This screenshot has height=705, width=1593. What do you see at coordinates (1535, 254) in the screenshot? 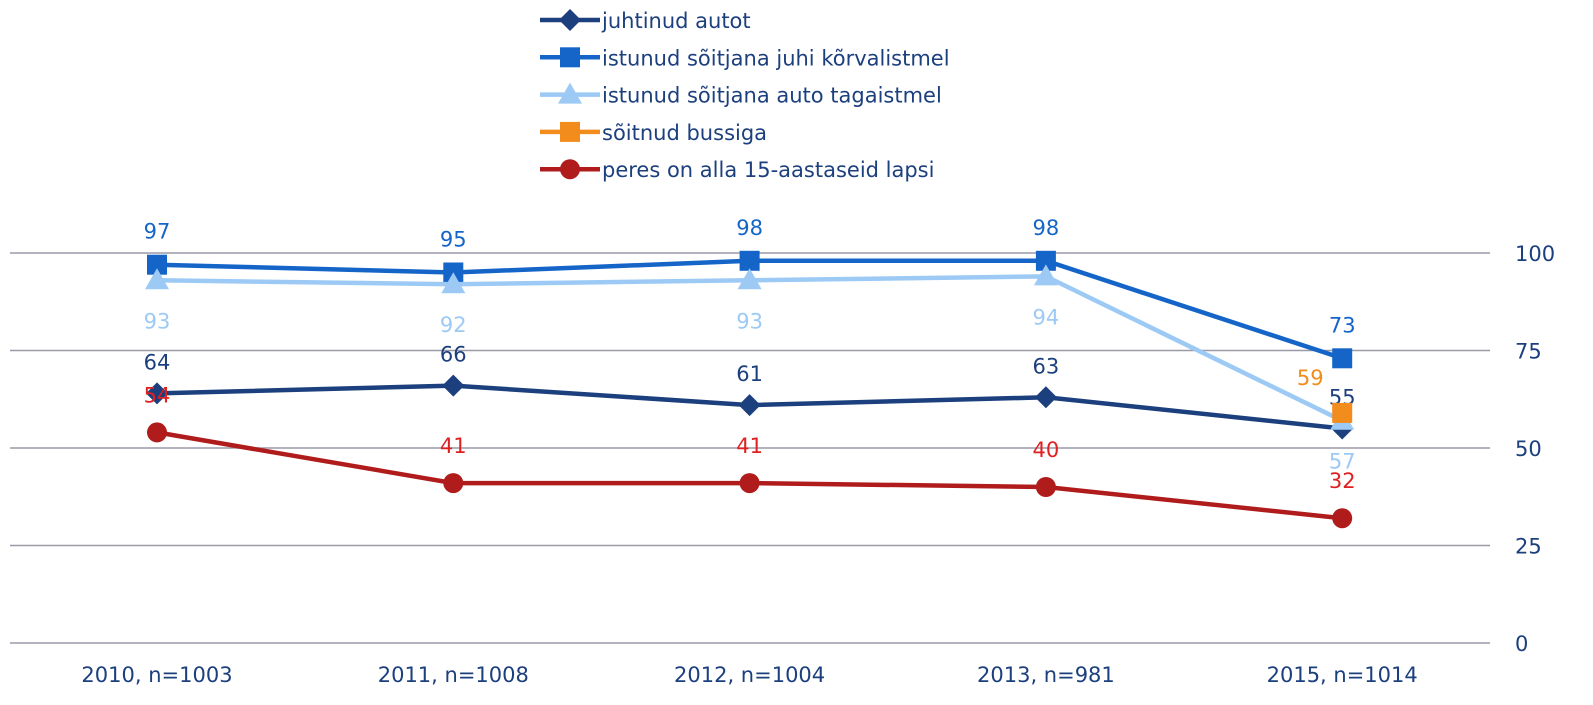
I see `y-tick-label: 100` at bounding box center [1535, 254].